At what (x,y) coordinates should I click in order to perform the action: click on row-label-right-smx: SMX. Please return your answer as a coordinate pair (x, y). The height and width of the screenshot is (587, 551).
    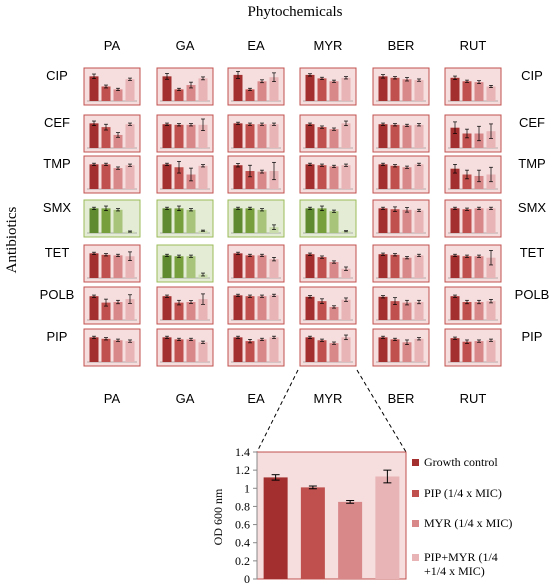
    Looking at the image, I should click on (532, 207).